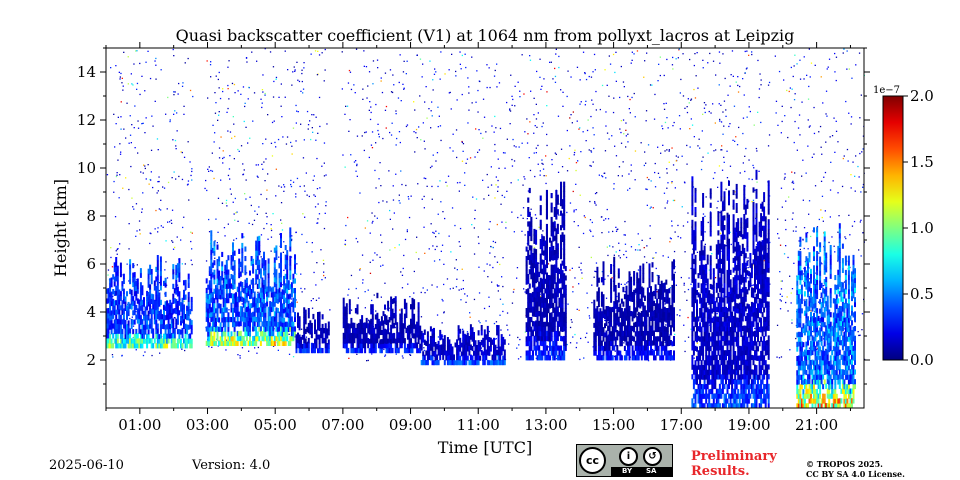  What do you see at coordinates (207, 425) in the screenshot?
I see `x-tick-label: 03:00` at bounding box center [207, 425].